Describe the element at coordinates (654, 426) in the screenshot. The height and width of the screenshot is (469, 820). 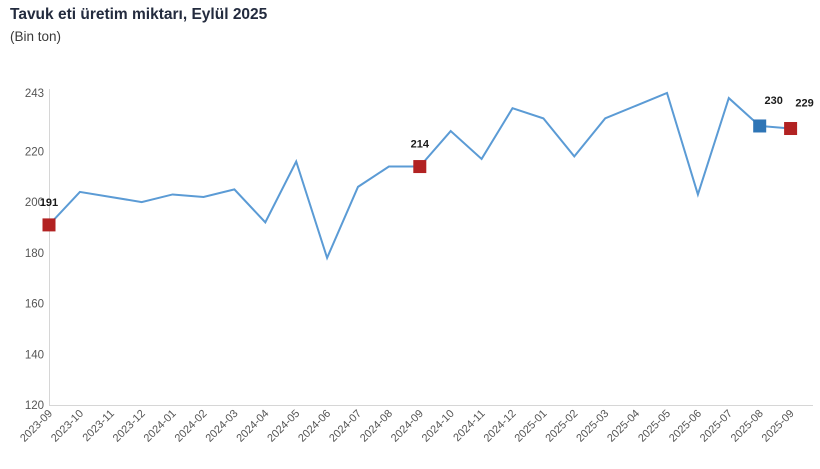
I see `x-axis-tick-label: 2025-05` at that location.